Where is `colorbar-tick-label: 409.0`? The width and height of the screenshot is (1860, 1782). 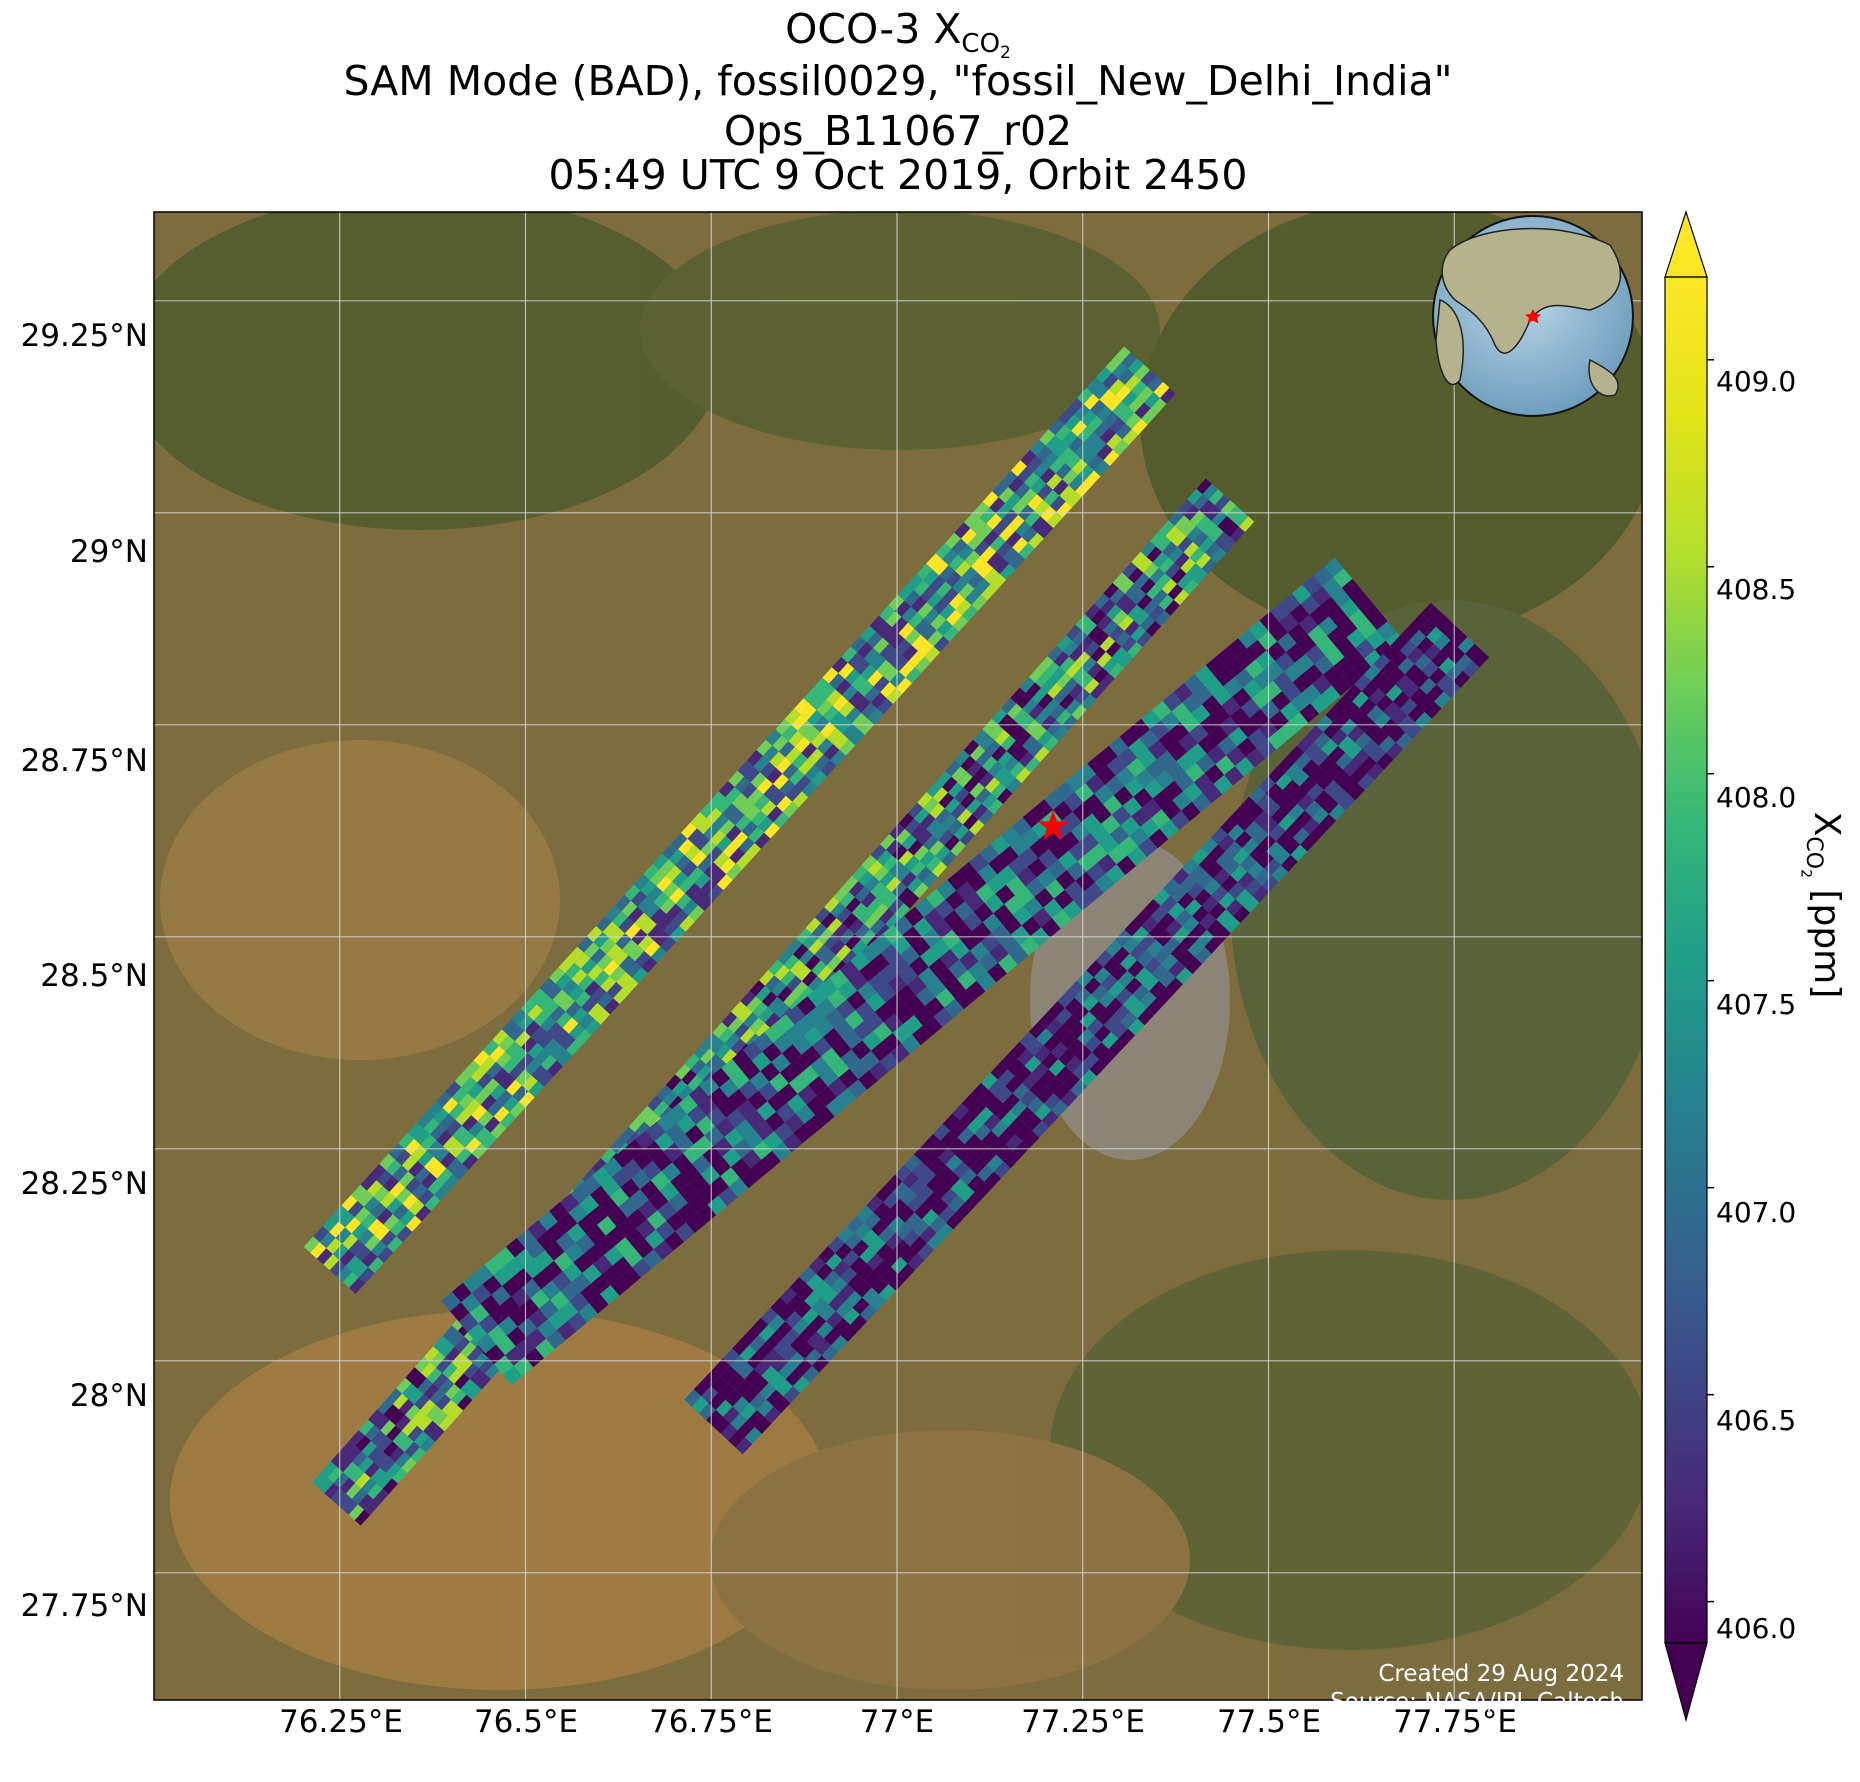 colorbar-tick-label: 409.0 is located at coordinates (1756, 381).